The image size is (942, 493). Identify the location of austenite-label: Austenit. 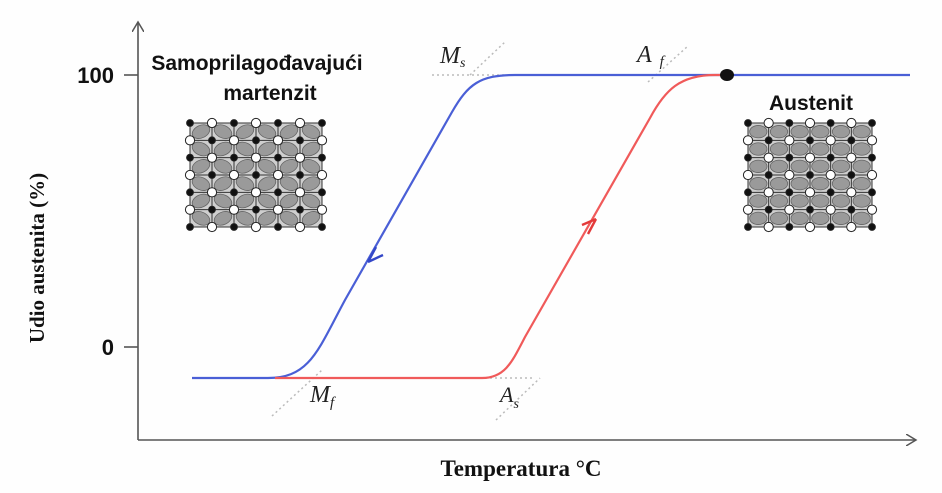
(811, 103).